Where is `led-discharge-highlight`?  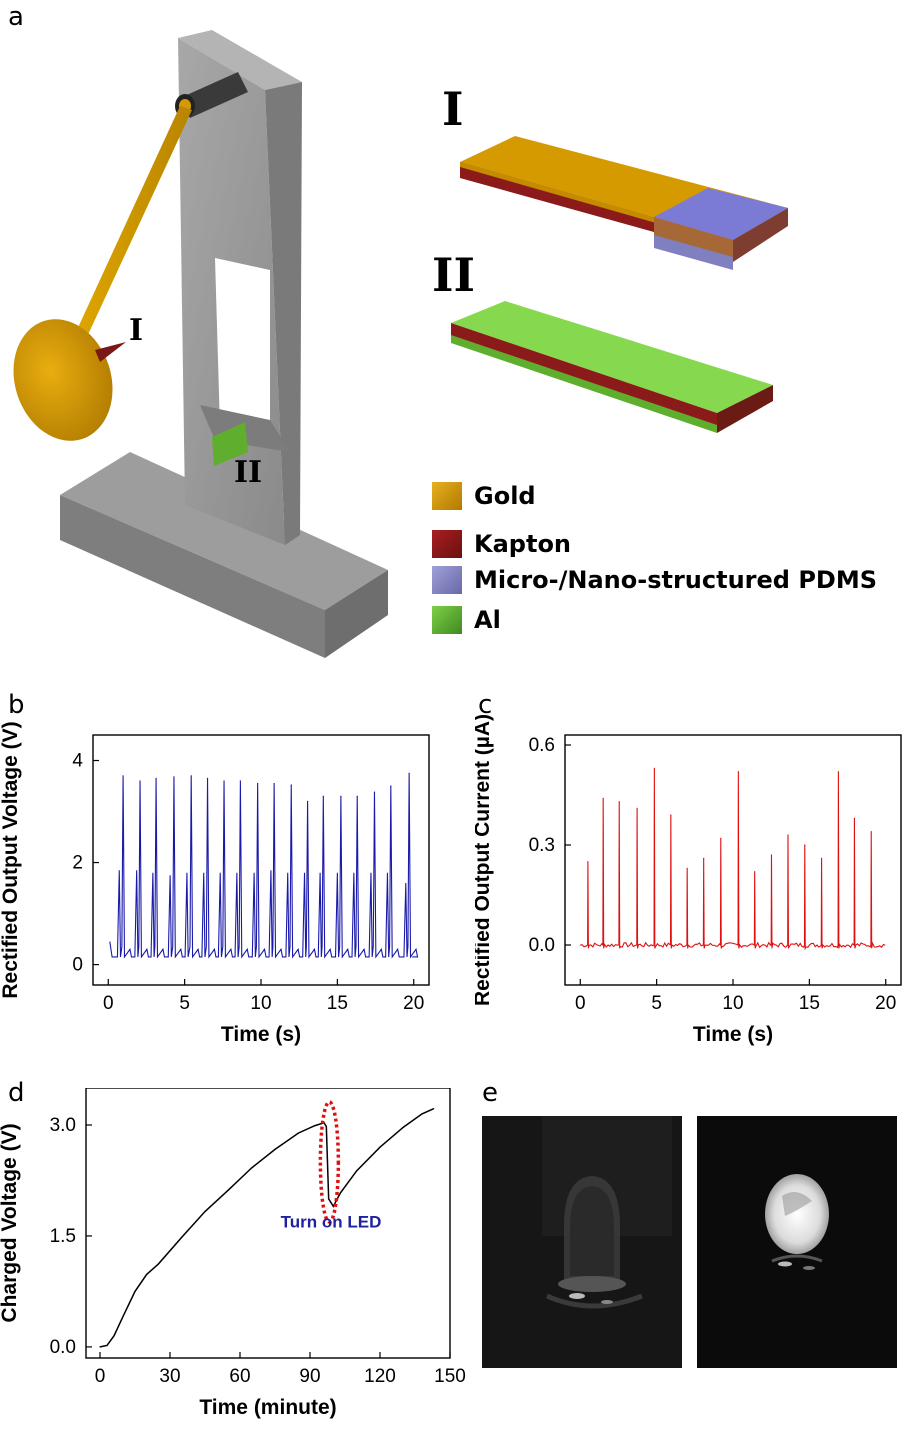
led-discharge-highlight is located at coordinates (329, 1162).